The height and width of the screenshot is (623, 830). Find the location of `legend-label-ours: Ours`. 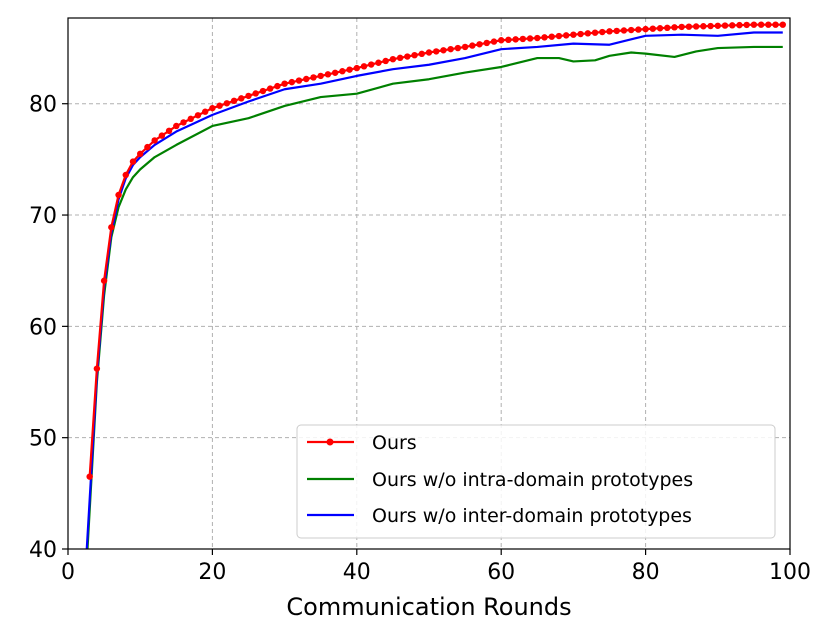

legend-label-ours: Ours is located at coordinates (394, 443).